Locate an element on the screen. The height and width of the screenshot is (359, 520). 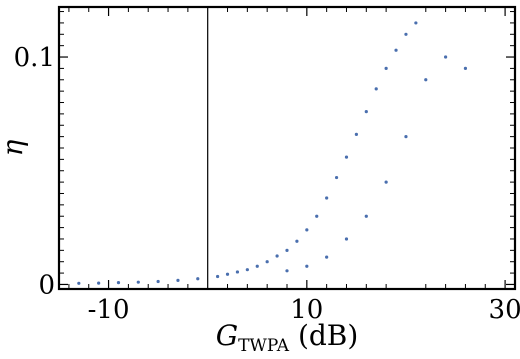
y-tick-label: 0 is located at coordinates (46, 285).